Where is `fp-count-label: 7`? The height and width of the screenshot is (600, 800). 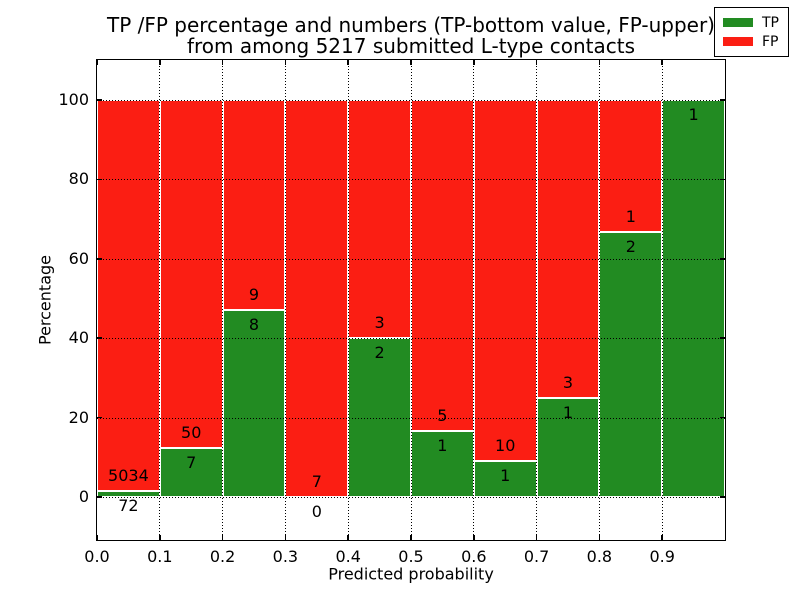
fp-count-label: 7 is located at coordinates (316, 481).